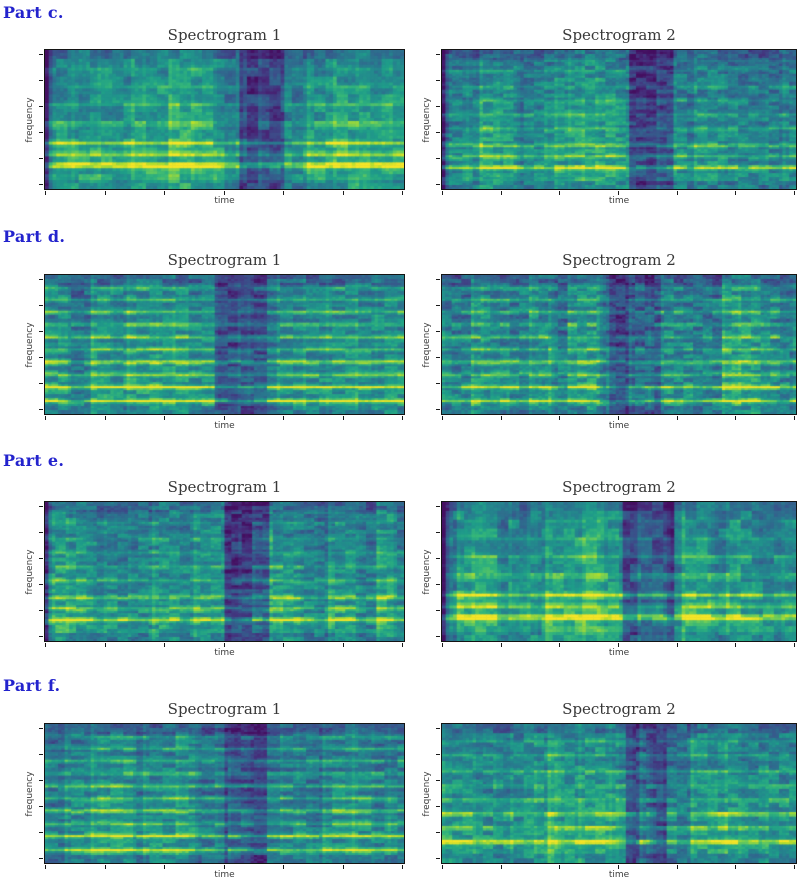 This screenshot has width=805, height=892. I want to click on part-d-heading: Part d., so click(34, 236).